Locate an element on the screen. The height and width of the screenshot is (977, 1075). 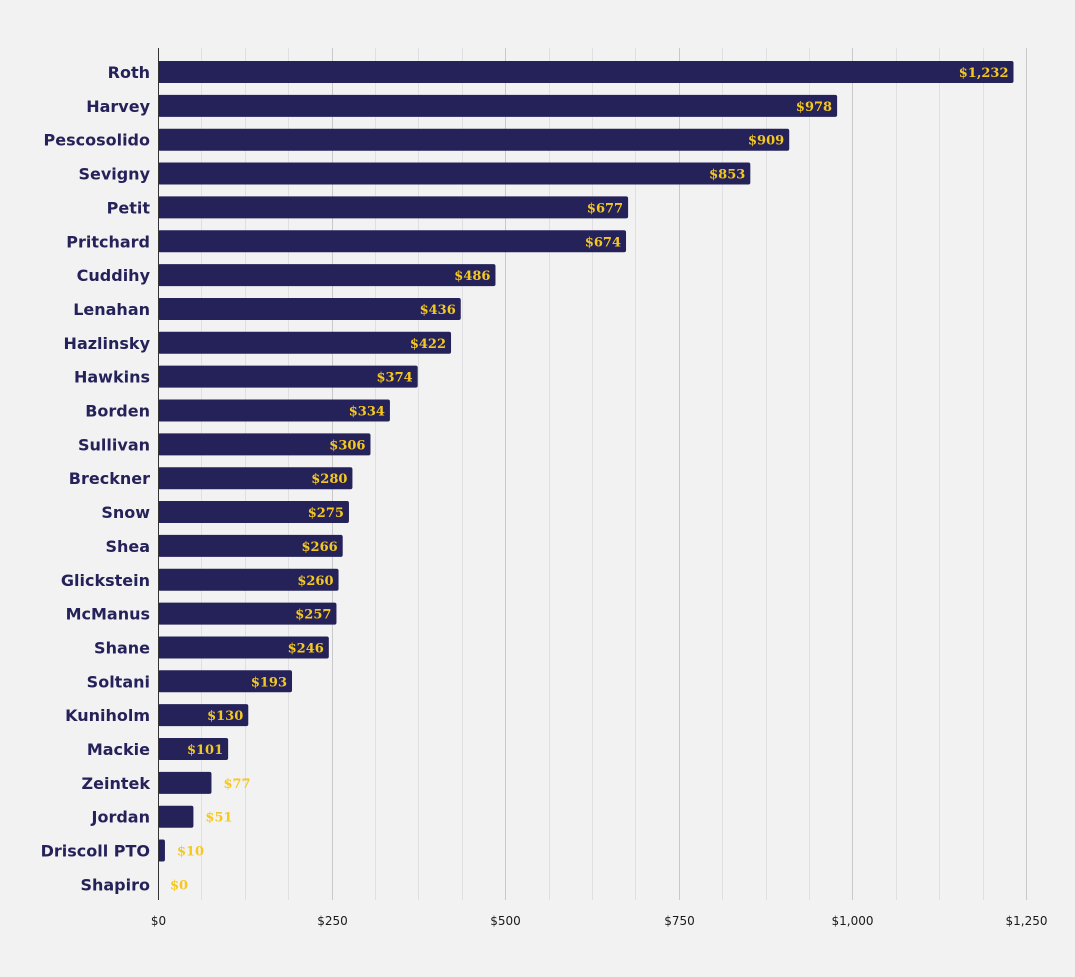
category-label: Hawkins is located at coordinates (112, 377).